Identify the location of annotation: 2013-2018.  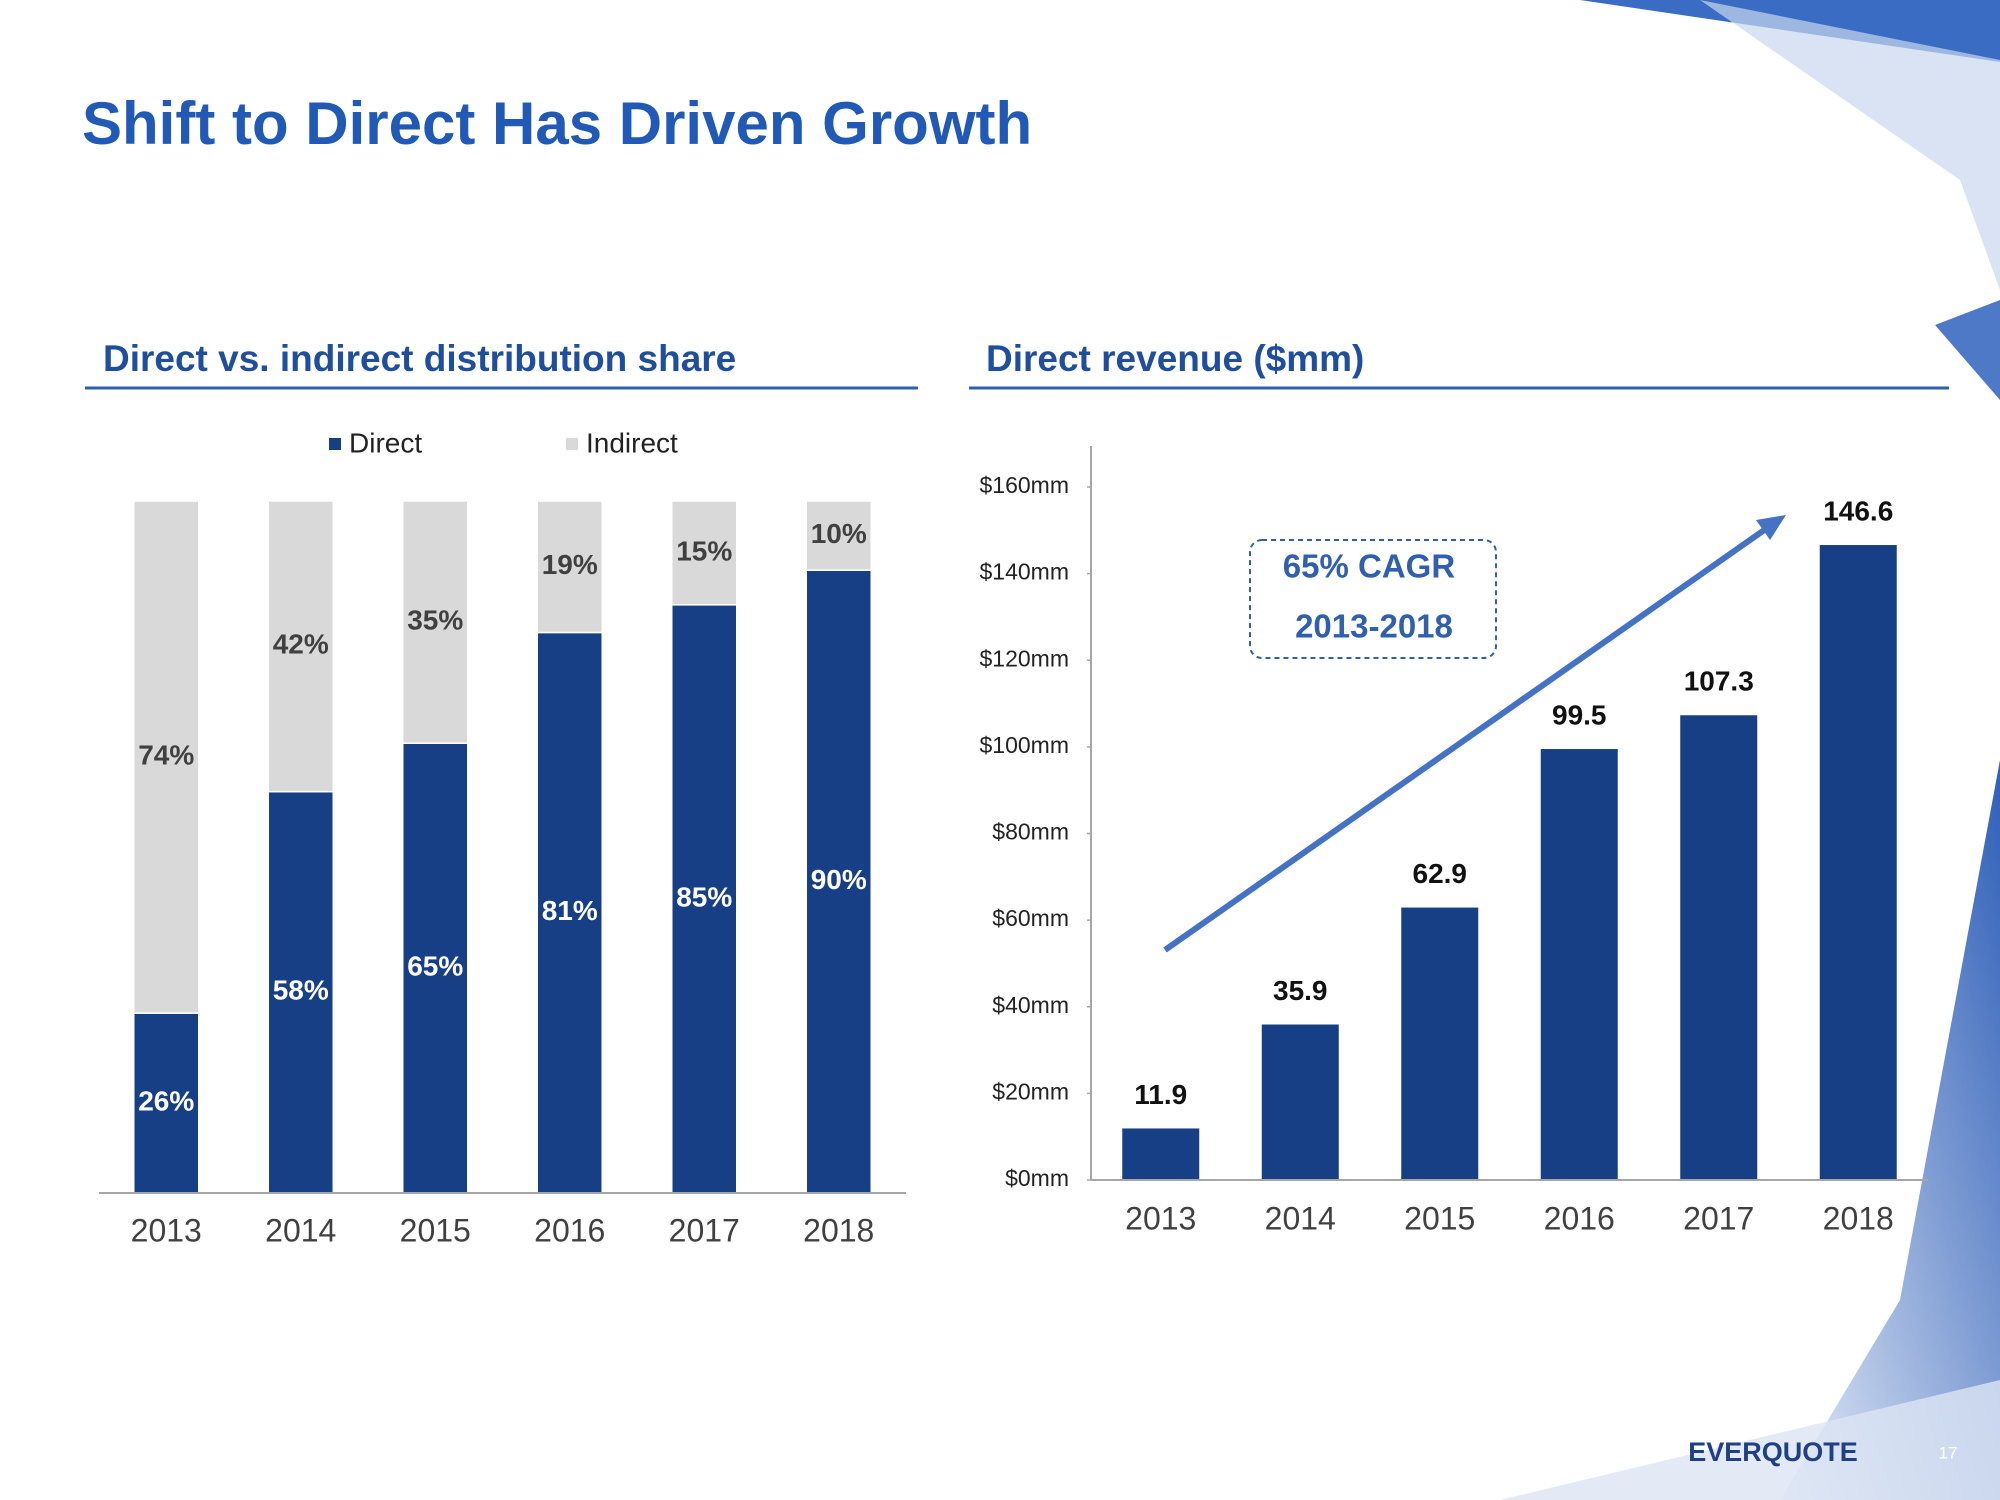
(1374, 626).